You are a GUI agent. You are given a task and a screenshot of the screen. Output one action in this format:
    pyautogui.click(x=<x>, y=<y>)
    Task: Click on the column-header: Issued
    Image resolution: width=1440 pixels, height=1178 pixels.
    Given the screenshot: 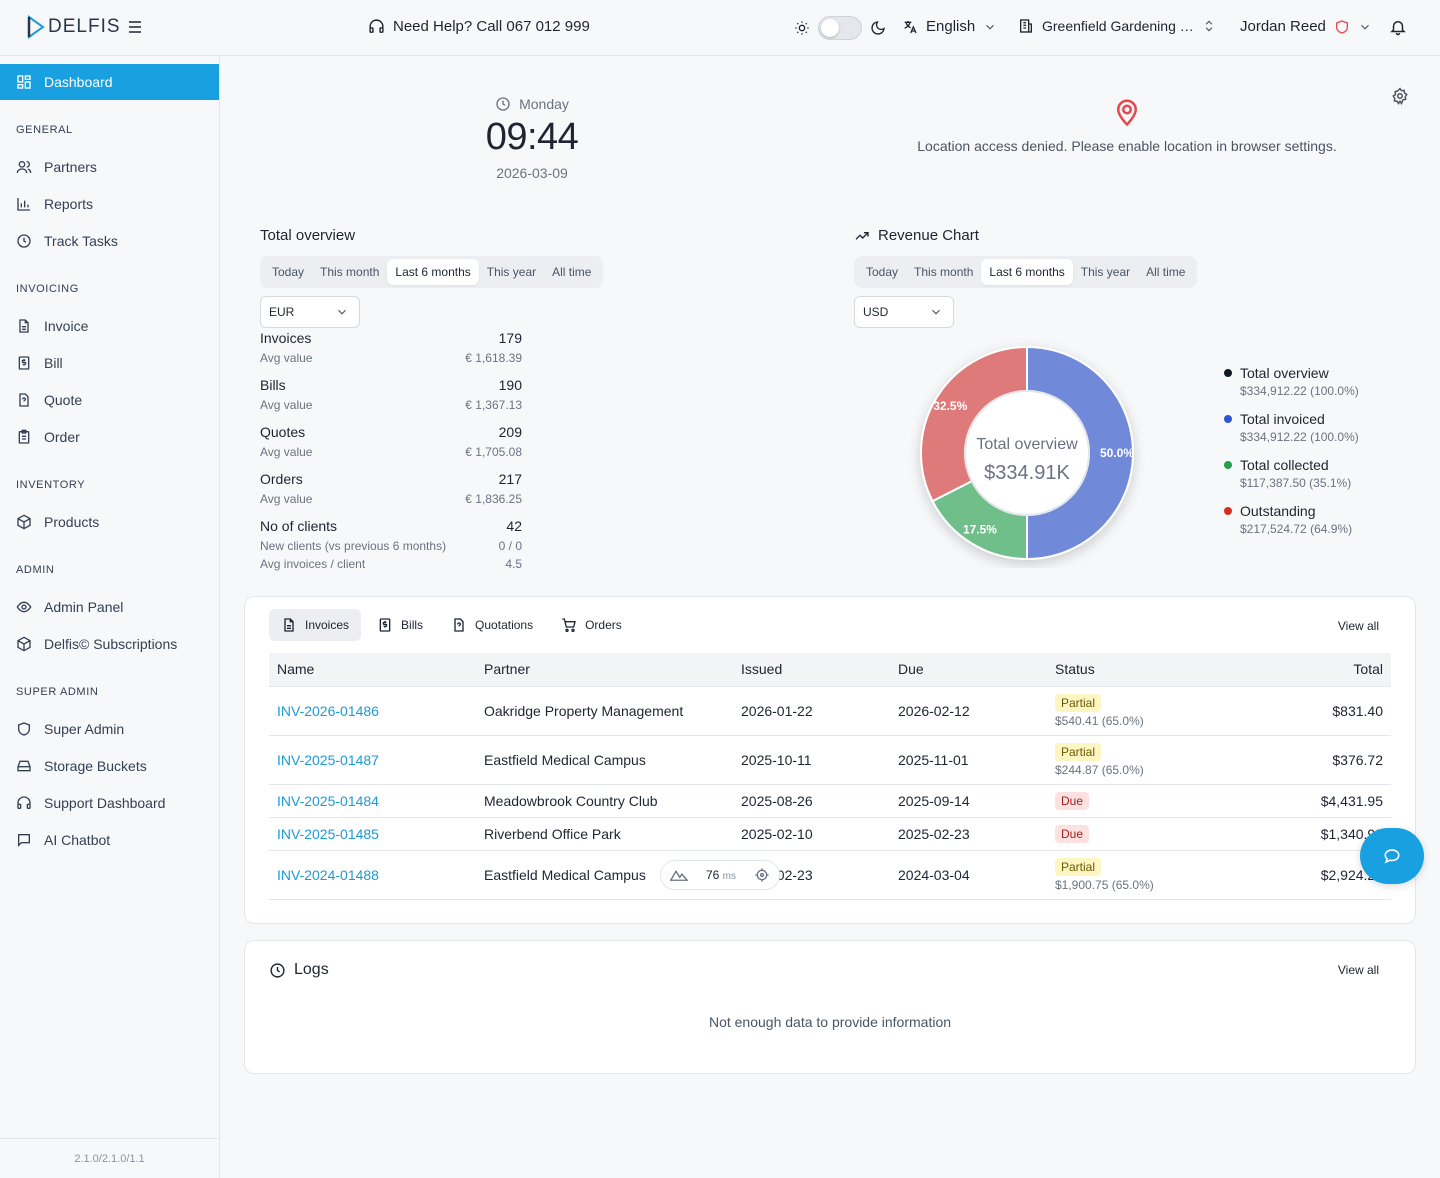 What is the action you would take?
    pyautogui.click(x=811, y=670)
    